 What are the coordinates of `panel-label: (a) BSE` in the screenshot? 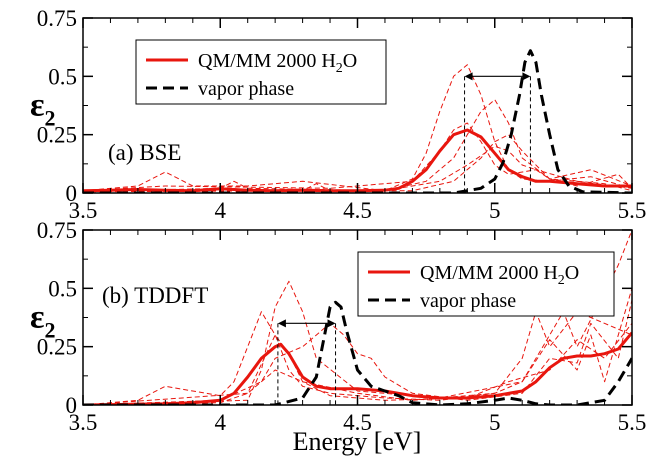 It's located at (144, 152).